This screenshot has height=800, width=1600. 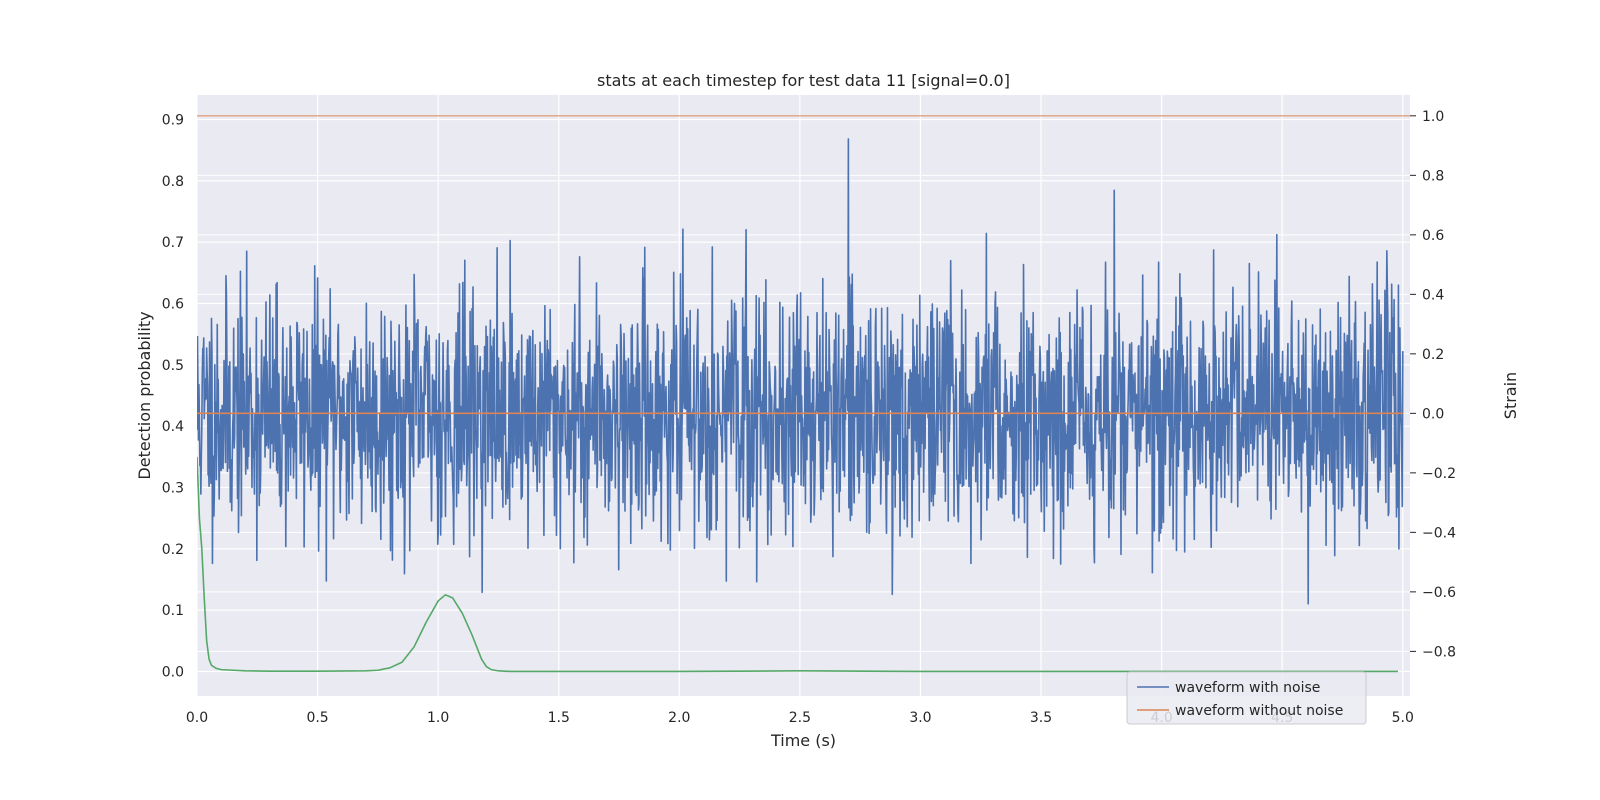 What do you see at coordinates (144, 395) in the screenshot?
I see `y-axis-title: Detection probability` at bounding box center [144, 395].